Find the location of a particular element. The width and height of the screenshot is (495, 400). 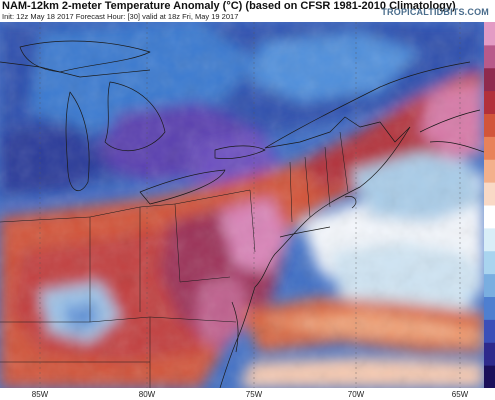

lake-michigan-outline is located at coordinates (77, 141).